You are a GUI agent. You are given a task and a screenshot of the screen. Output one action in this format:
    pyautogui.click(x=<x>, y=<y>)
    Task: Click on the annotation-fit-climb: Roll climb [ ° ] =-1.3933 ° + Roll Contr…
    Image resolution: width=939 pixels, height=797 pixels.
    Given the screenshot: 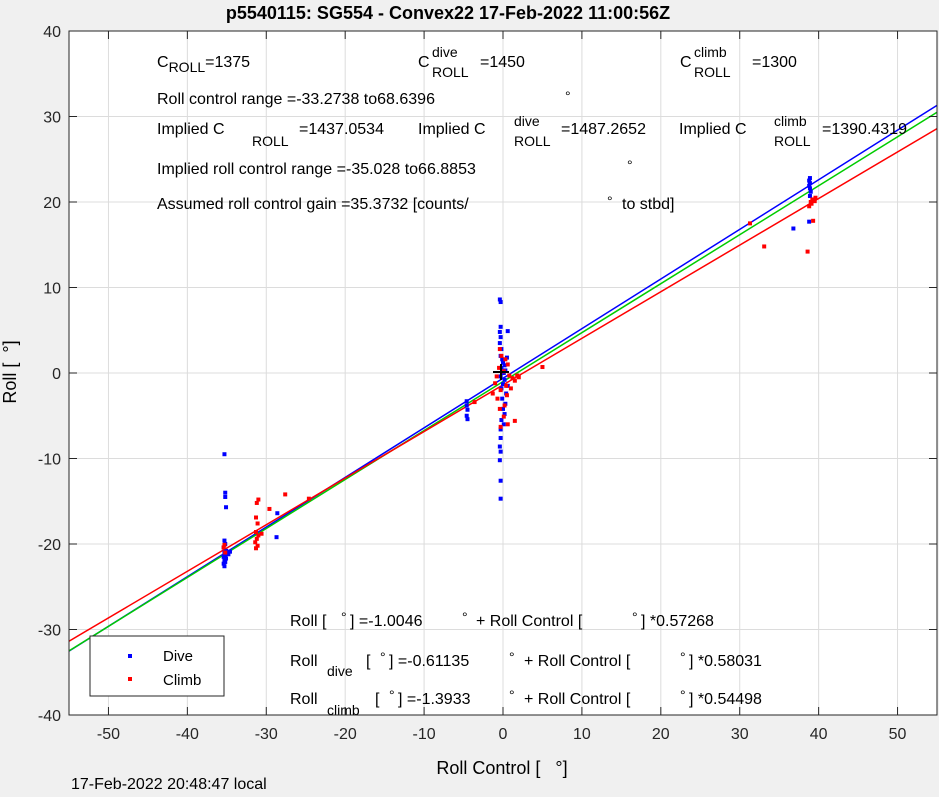 What is the action you would take?
    pyautogui.click(x=526, y=702)
    